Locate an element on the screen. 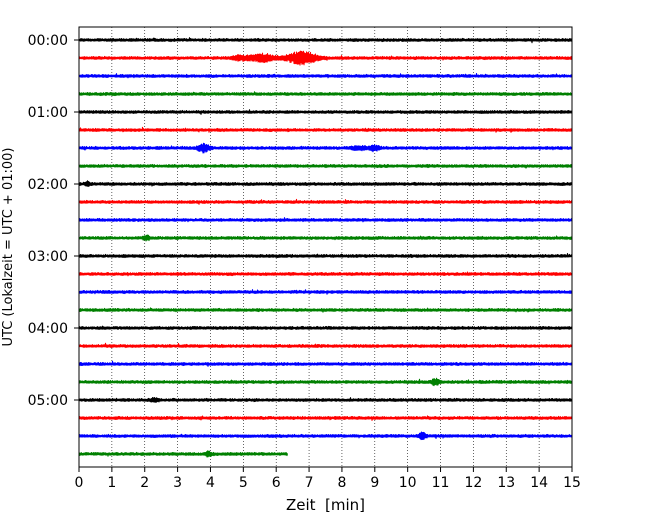  y-tick-label: 02:00 is located at coordinates (48, 185).